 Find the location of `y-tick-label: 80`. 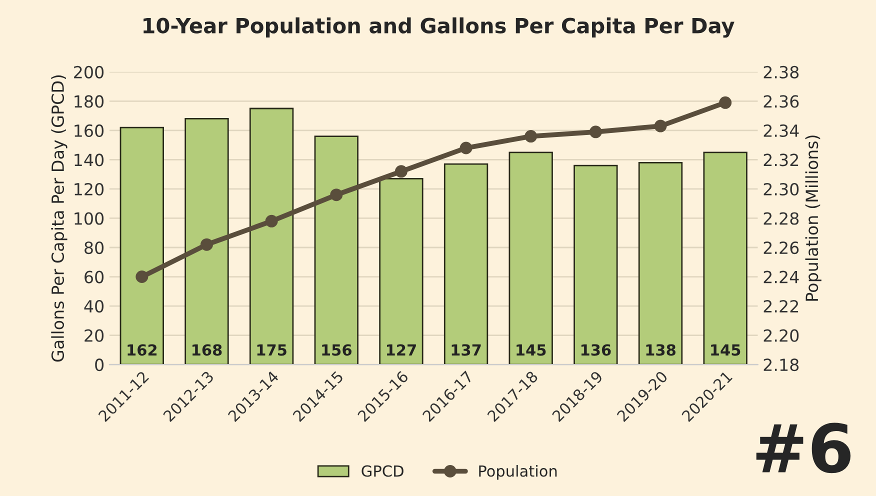

y-tick-label: 80 is located at coordinates (94, 247).